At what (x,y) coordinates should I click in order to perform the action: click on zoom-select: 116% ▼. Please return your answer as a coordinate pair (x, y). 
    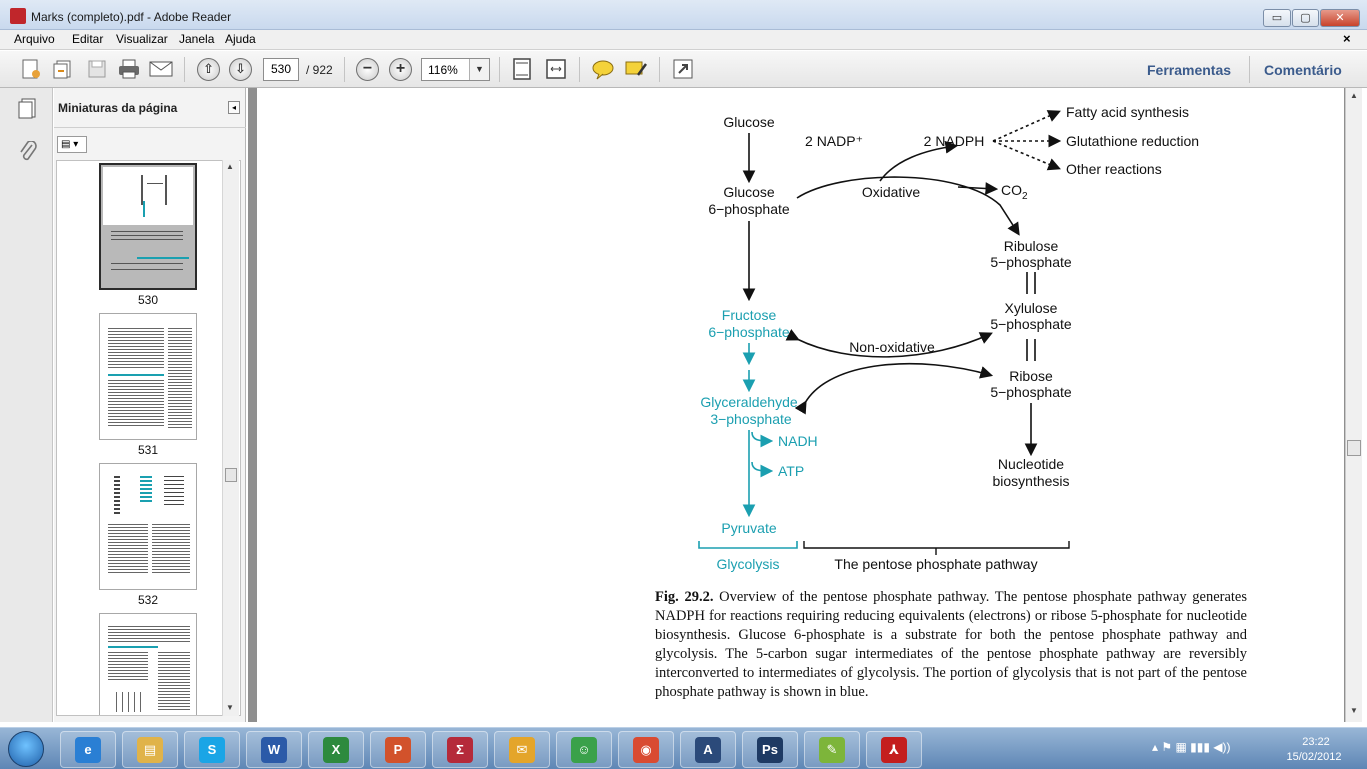
    Looking at the image, I should click on (455, 69).